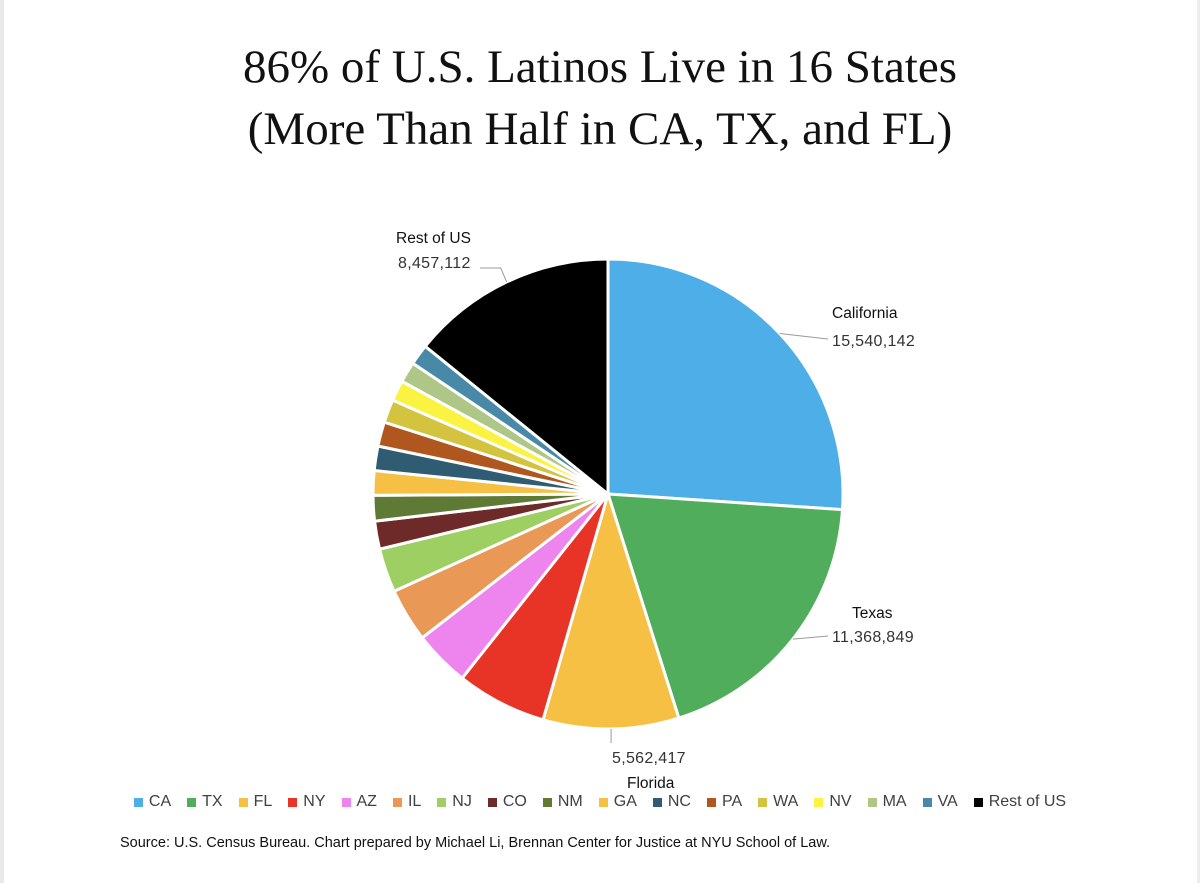 This screenshot has width=1200, height=883. Describe the element at coordinates (625, 801) in the screenshot. I see `legend-label-ga: GA` at that location.